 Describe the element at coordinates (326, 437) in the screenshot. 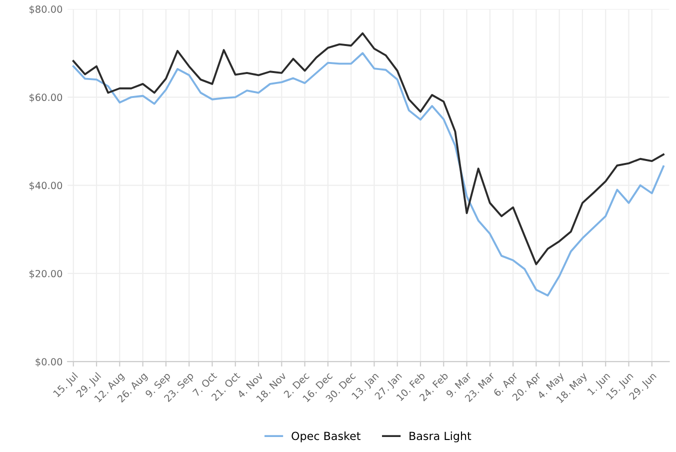

I see `legend-label: Opec Basket` at that location.